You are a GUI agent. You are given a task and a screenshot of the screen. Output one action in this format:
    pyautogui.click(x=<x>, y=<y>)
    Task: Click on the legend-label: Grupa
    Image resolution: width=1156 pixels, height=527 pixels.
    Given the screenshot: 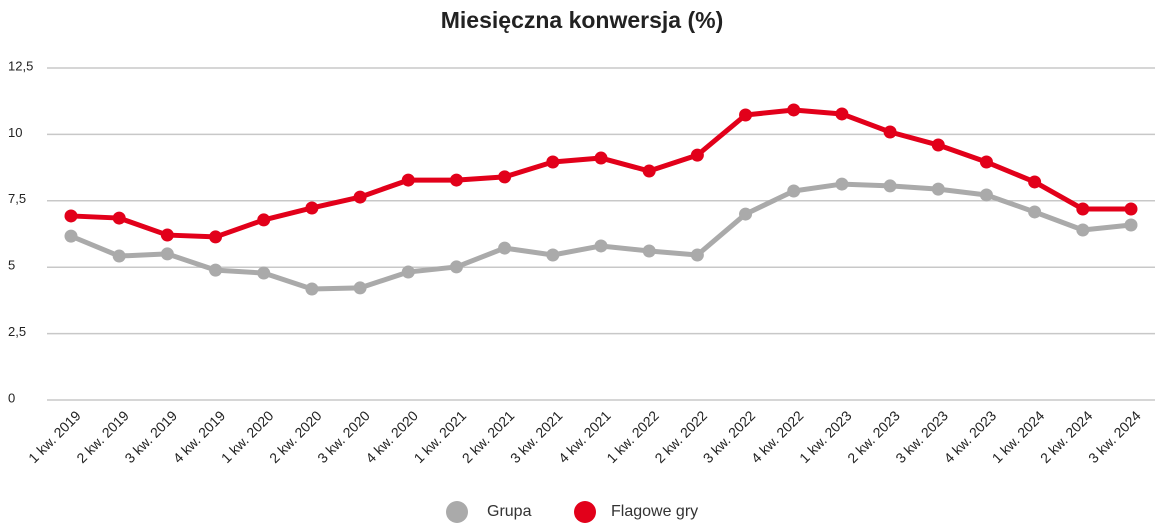 What is the action you would take?
    pyautogui.click(x=509, y=511)
    